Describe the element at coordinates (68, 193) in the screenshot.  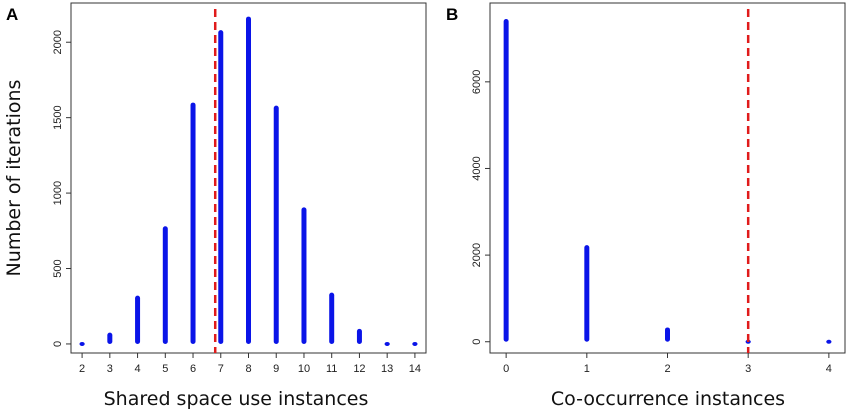
I see `panel-a-y-ticks` at that location.